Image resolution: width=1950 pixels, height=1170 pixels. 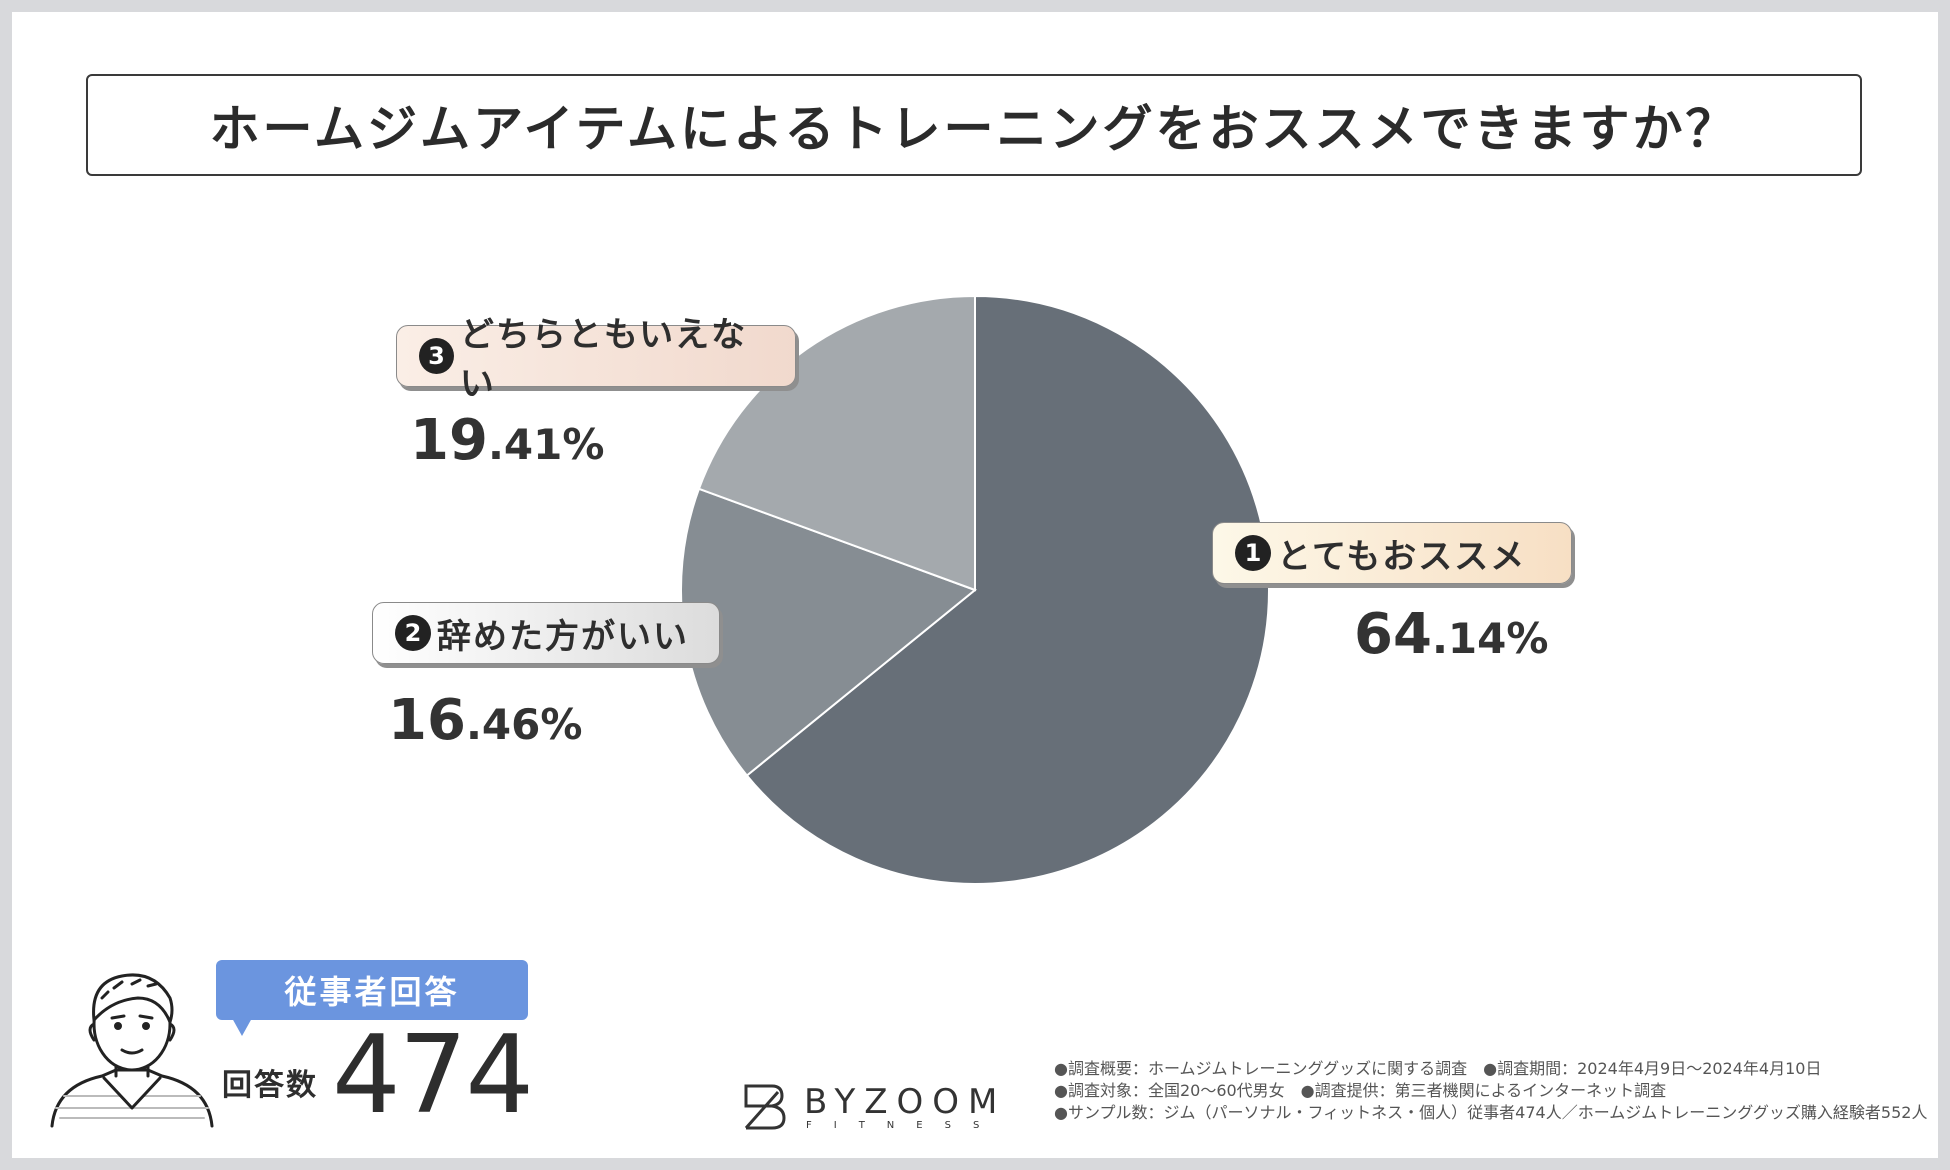 What do you see at coordinates (1490, 638) in the screenshot?
I see `slice-1-percent-dec: .14%` at bounding box center [1490, 638].